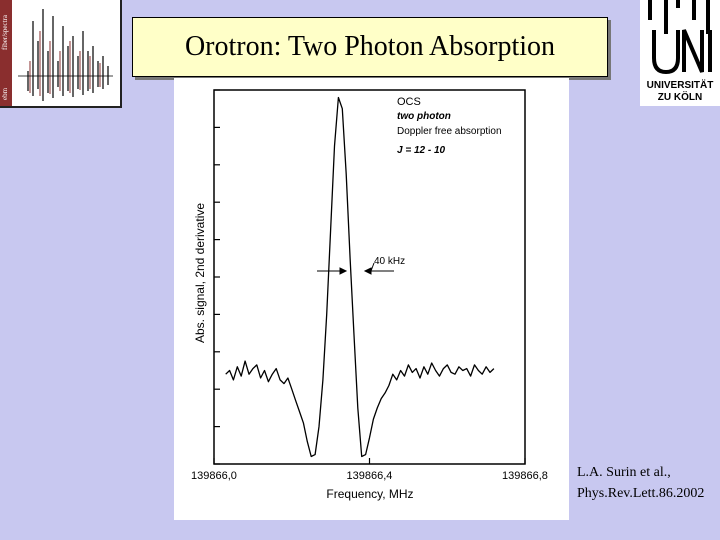 The width and height of the screenshot is (720, 540). I want to click on annotation-molecule: OCS, so click(409, 102).